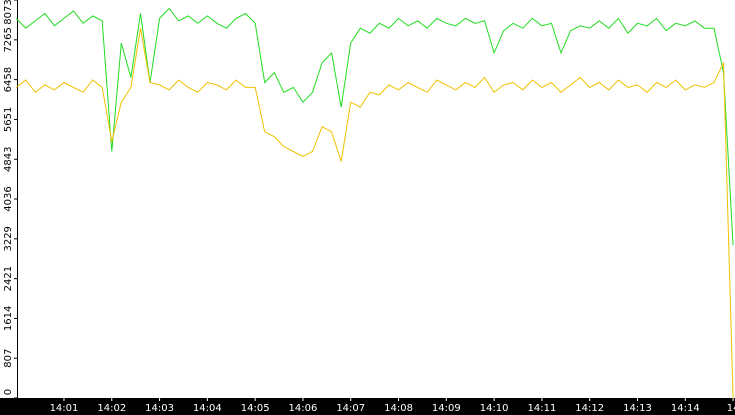 The image size is (735, 415). What do you see at coordinates (64, 408) in the screenshot?
I see `x-tick-label: 14:01` at bounding box center [64, 408].